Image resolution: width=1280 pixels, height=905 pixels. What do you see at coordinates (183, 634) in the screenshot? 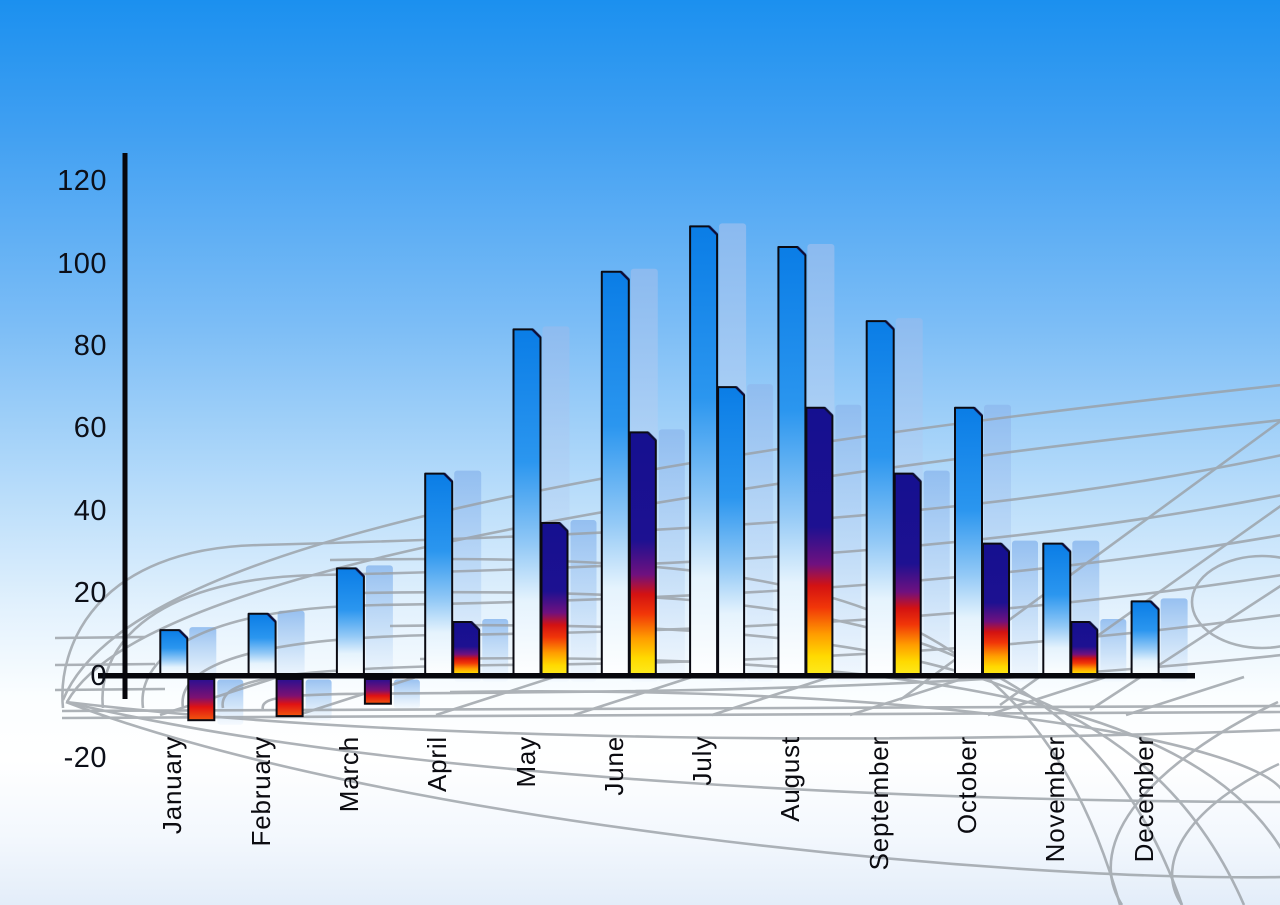
I see `bar-january-primary-bevel` at bounding box center [183, 634].